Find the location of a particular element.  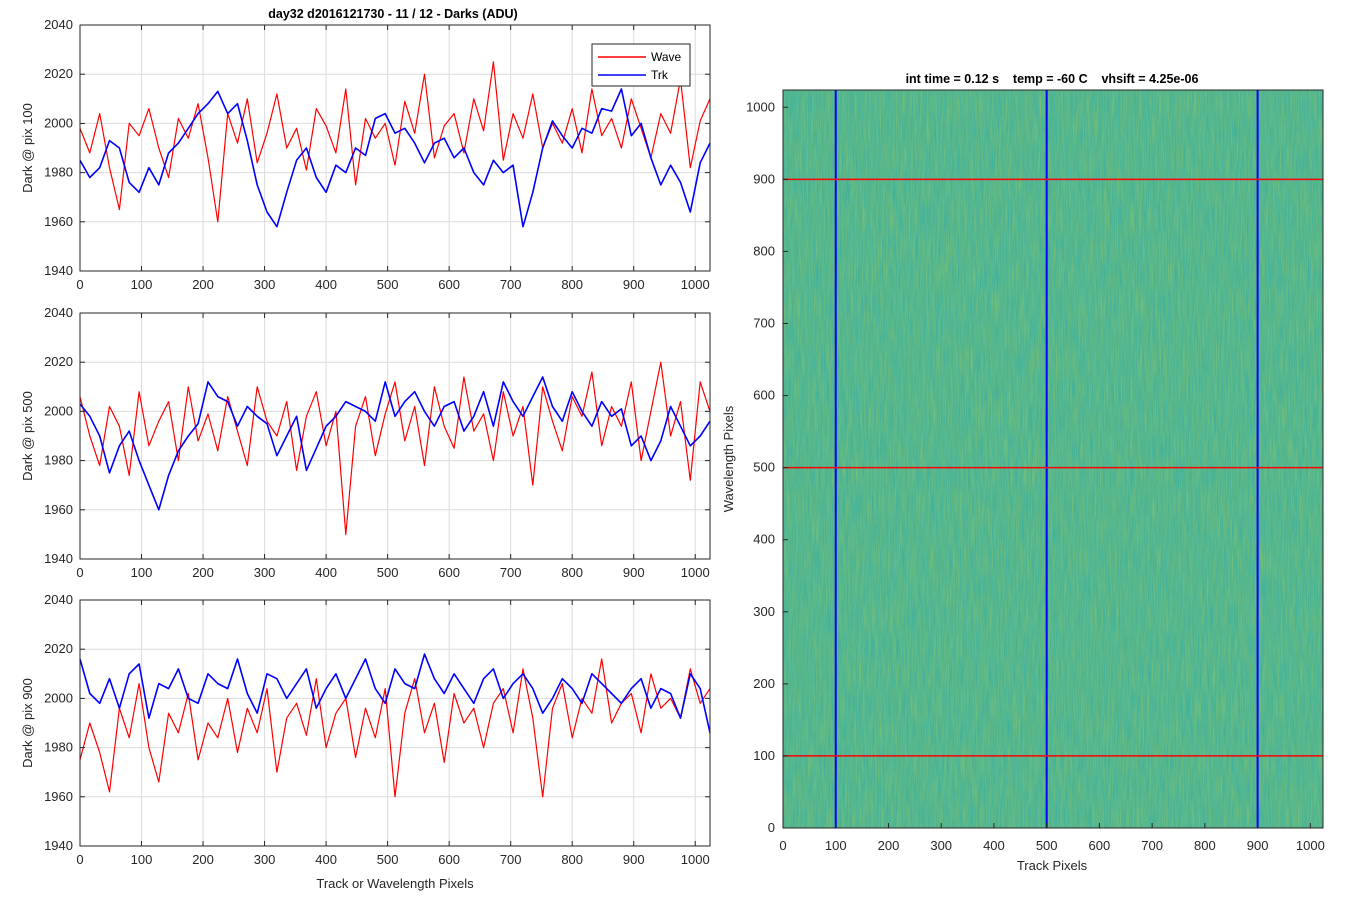

y-tick-label: 100 is located at coordinates (764, 755).